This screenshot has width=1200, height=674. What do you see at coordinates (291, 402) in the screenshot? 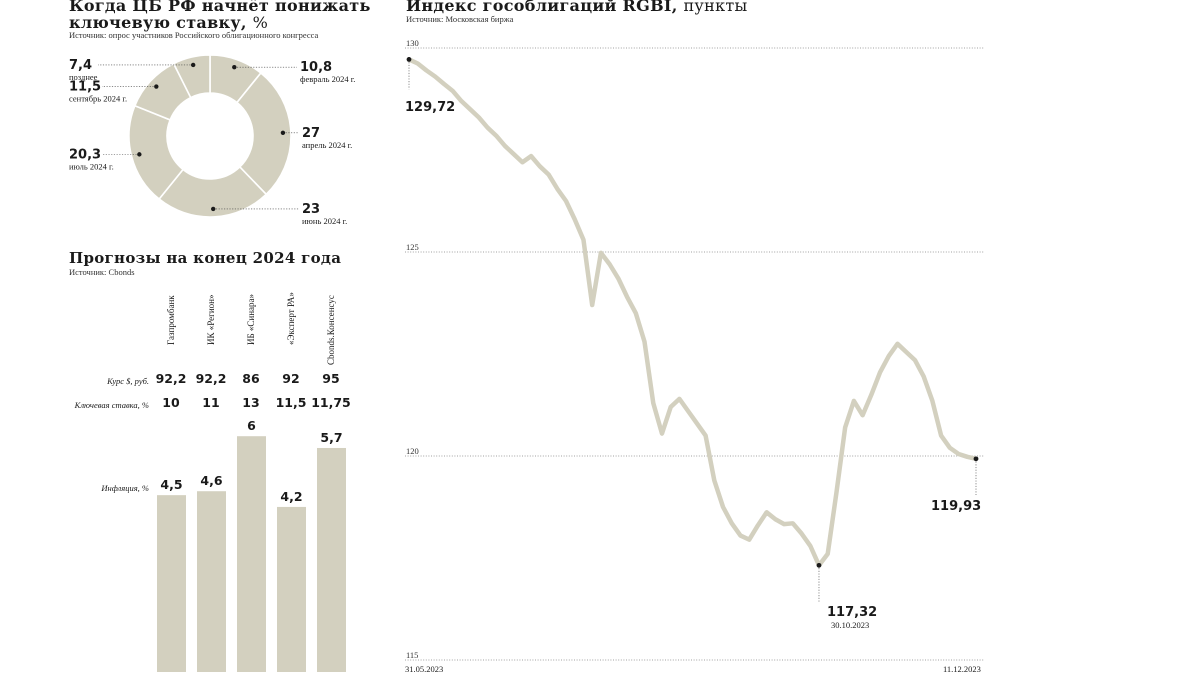
I see `key-rate-expert-ra: 11,5` at bounding box center [291, 402].